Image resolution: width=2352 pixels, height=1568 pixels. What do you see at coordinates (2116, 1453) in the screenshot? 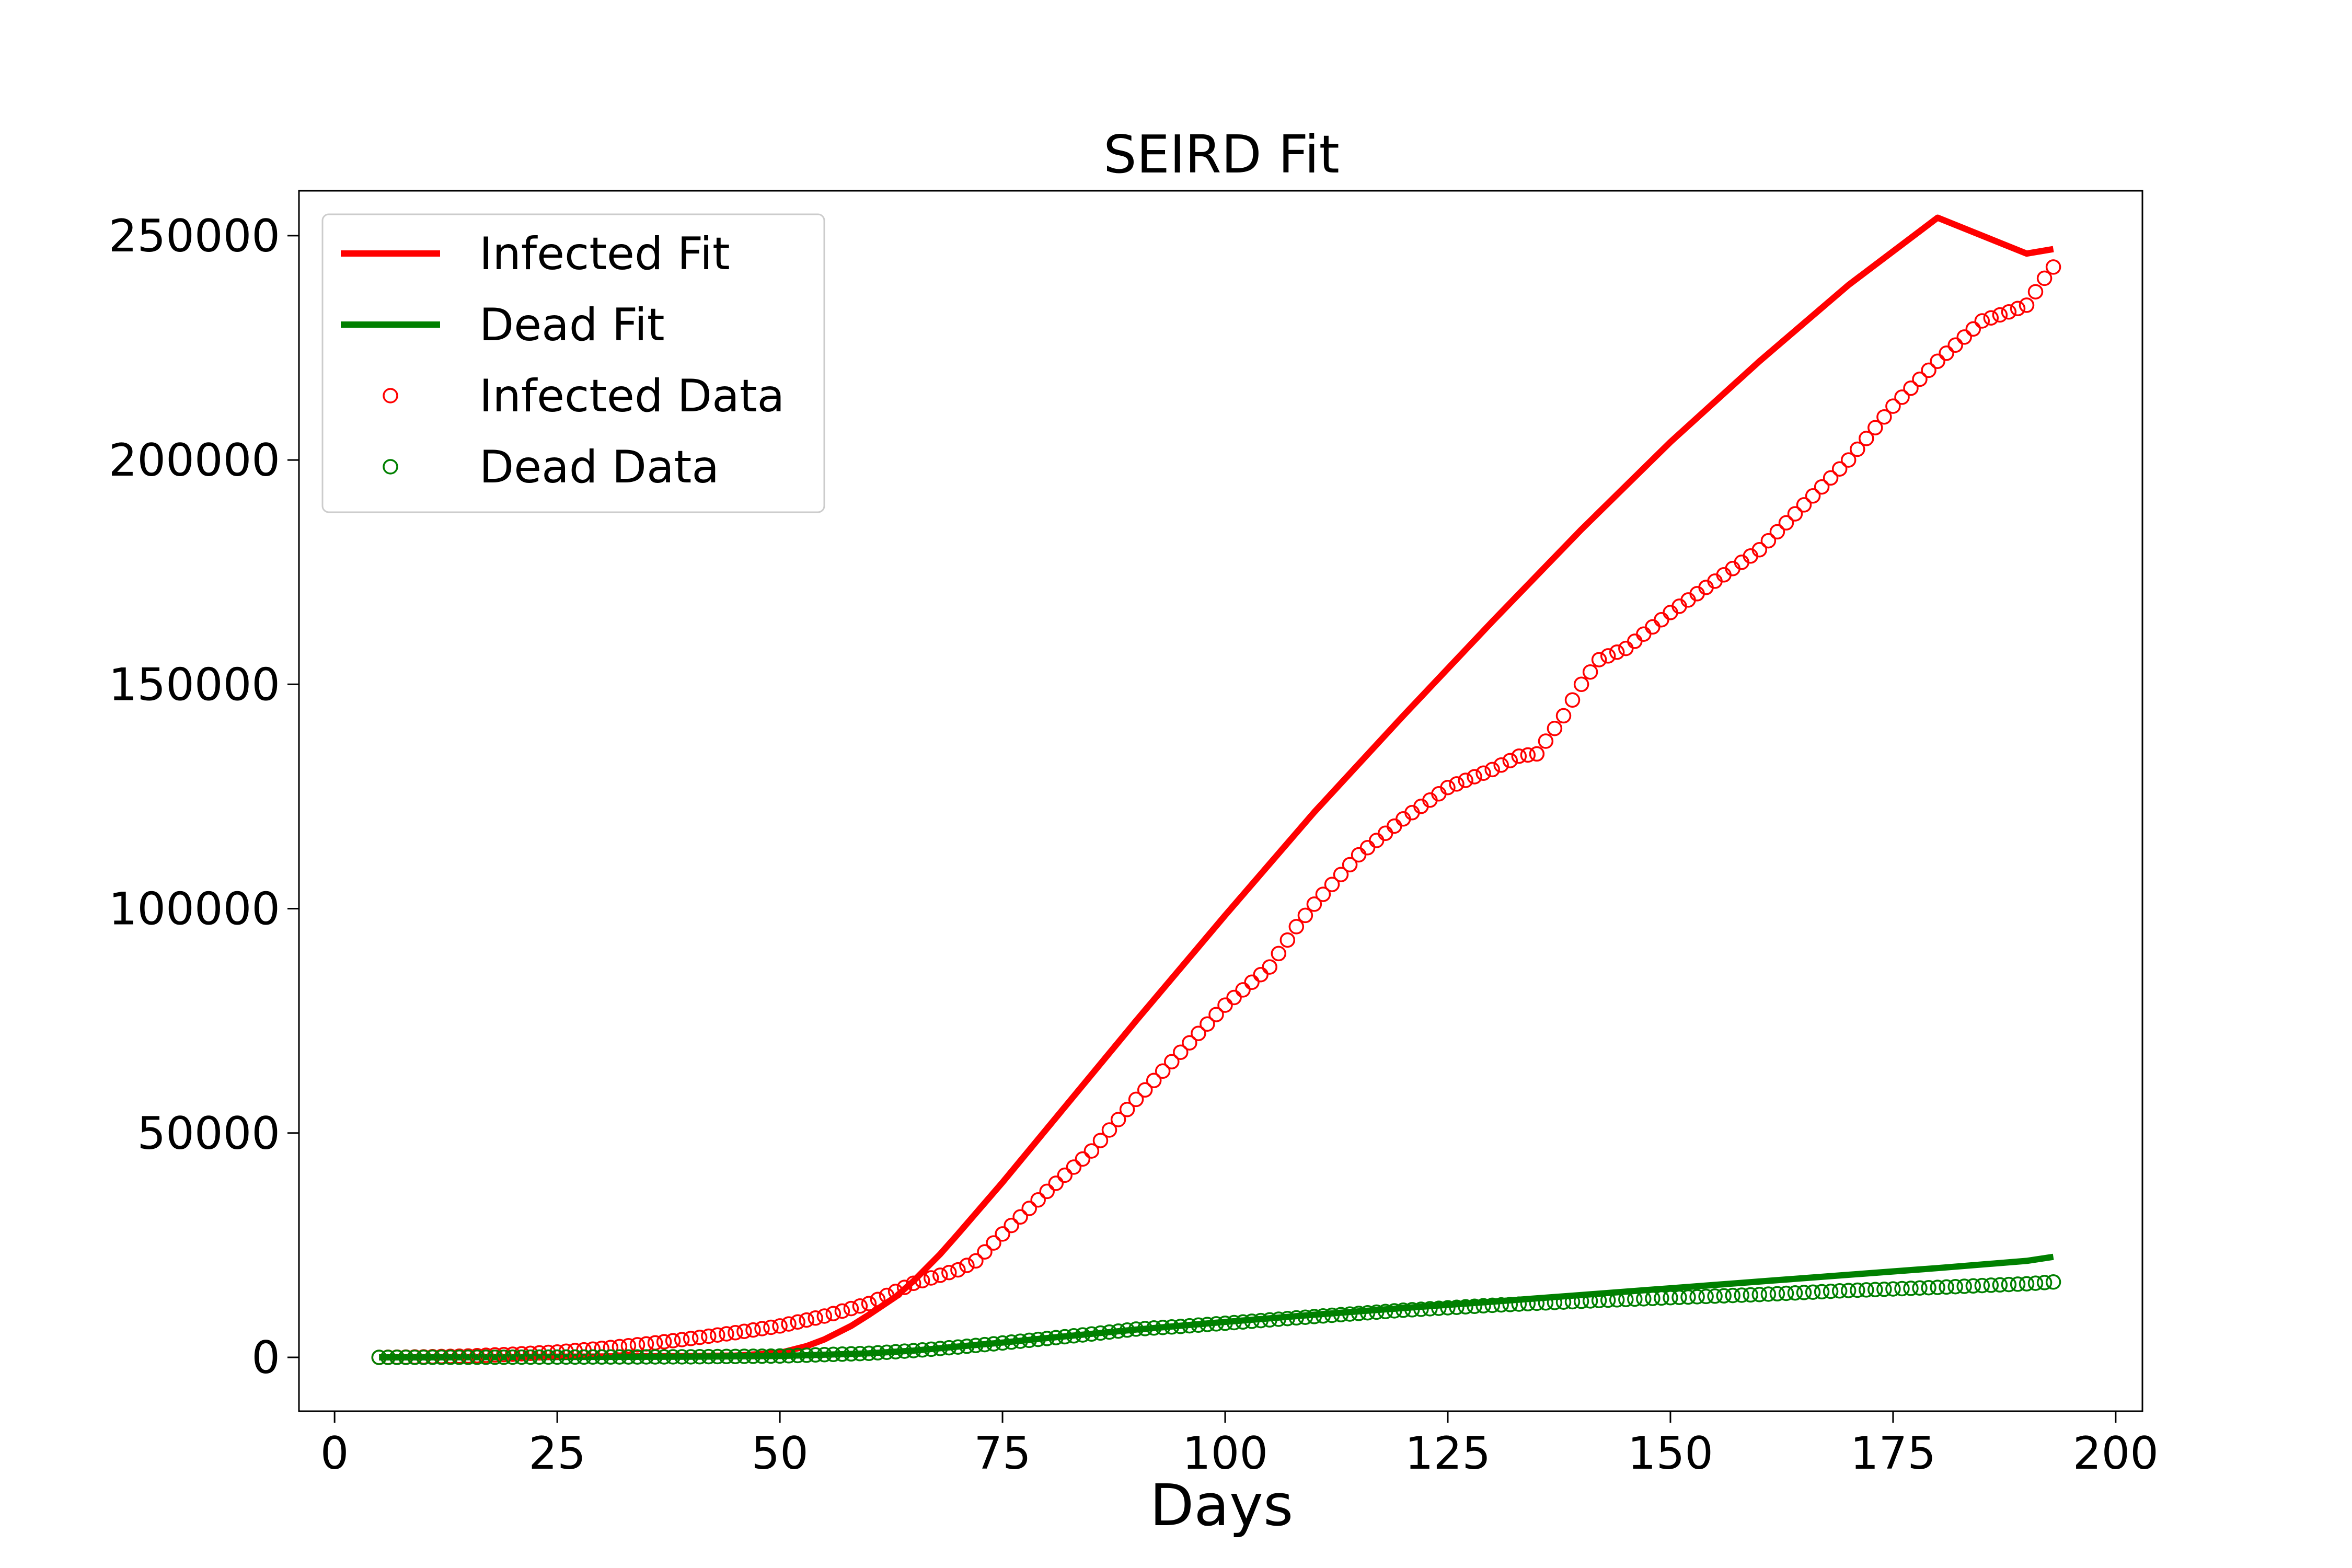
I see `x-tick-label: 200` at bounding box center [2116, 1453].